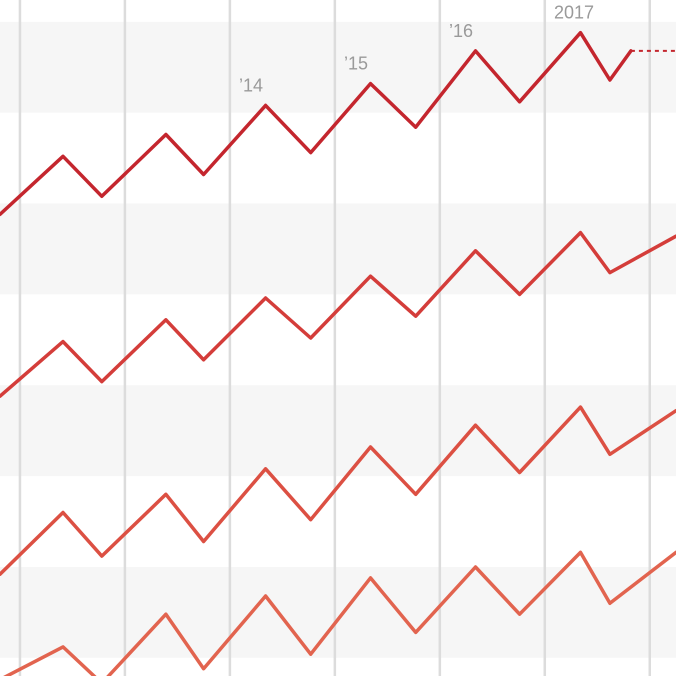  What do you see at coordinates (574, 13) in the screenshot?
I see `year-label-4: 2017` at bounding box center [574, 13].